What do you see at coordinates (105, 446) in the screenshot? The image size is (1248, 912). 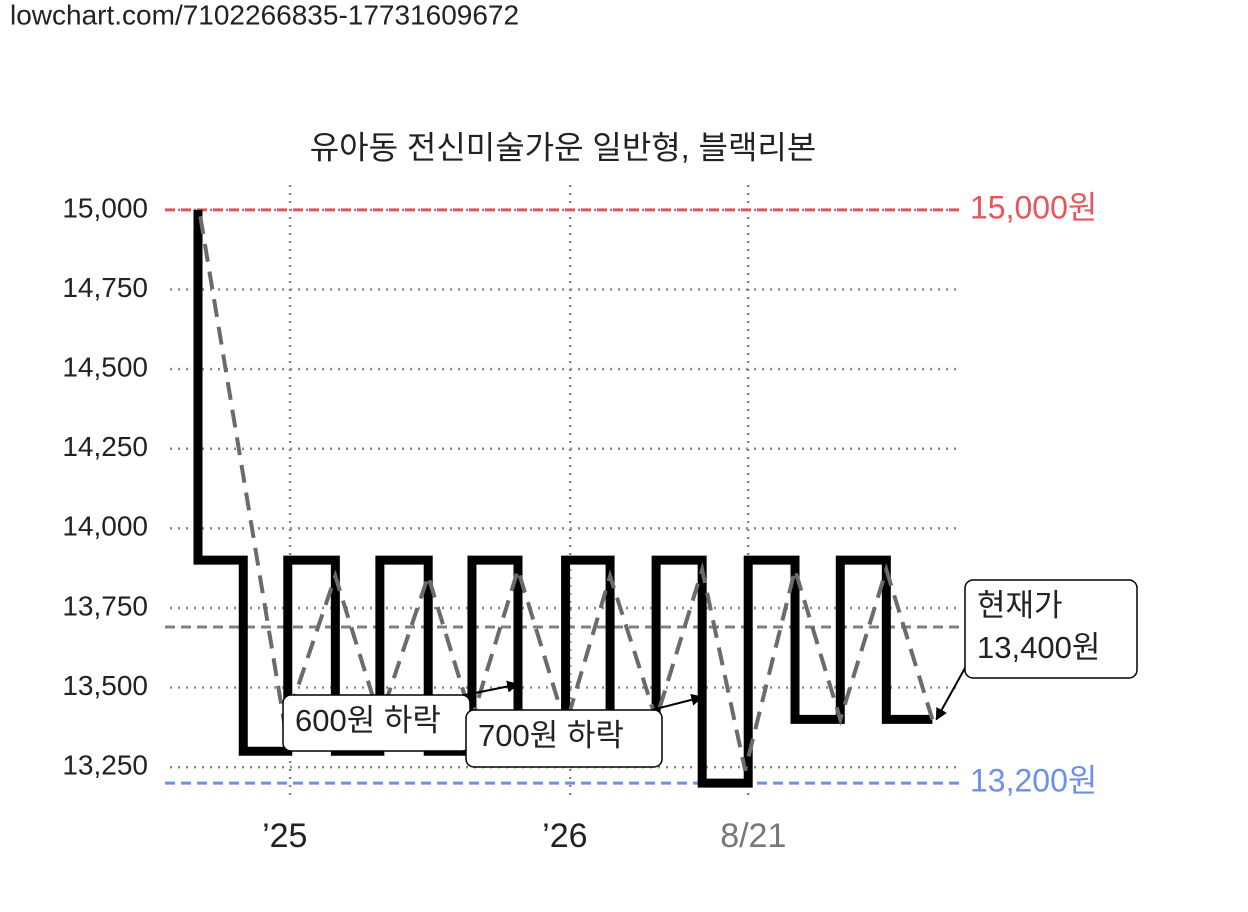 I see `y-tick-label: 14,250` at bounding box center [105, 446].